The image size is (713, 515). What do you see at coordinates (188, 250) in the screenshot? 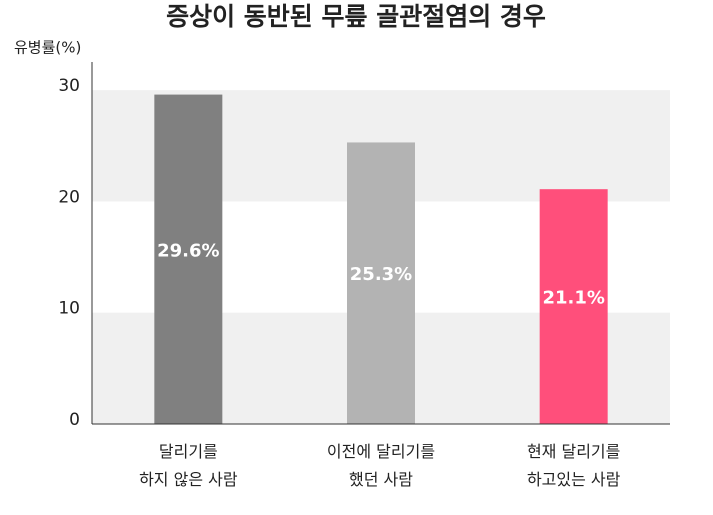
I see `value-label: 29.6%` at bounding box center [188, 250].